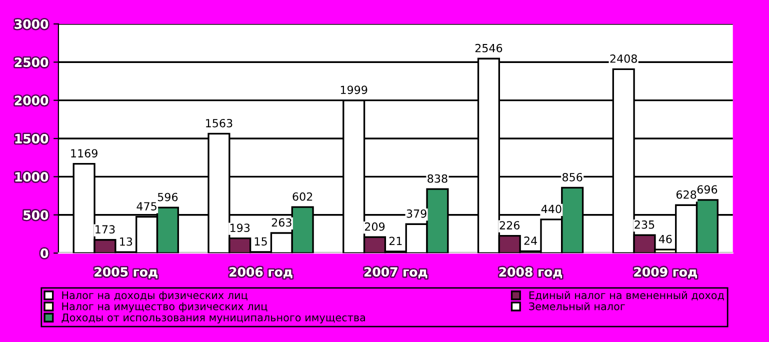 The image size is (769, 342). What do you see at coordinates (261, 272) in the screenshot?
I see `x-tick-label: 2006 год` at bounding box center [261, 272].